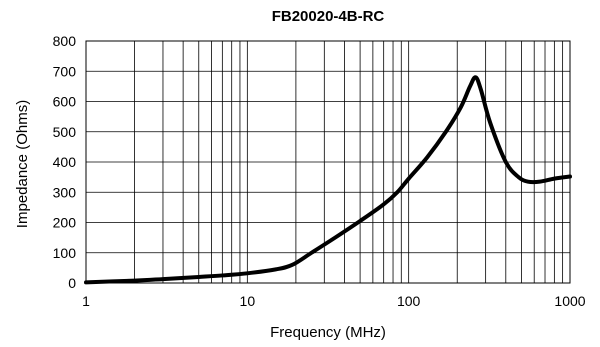 This screenshot has width=600, height=347. What do you see at coordinates (328, 332) in the screenshot?
I see `x-axis-label: Frequency (MHz)` at bounding box center [328, 332].